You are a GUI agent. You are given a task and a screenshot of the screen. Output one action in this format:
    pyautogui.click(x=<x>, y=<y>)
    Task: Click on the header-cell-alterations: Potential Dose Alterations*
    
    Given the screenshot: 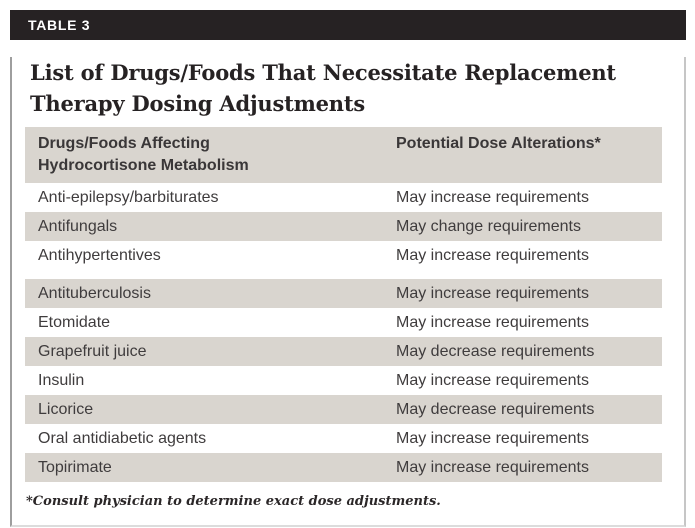 What is the action you would take?
    pyautogui.click(x=498, y=143)
    